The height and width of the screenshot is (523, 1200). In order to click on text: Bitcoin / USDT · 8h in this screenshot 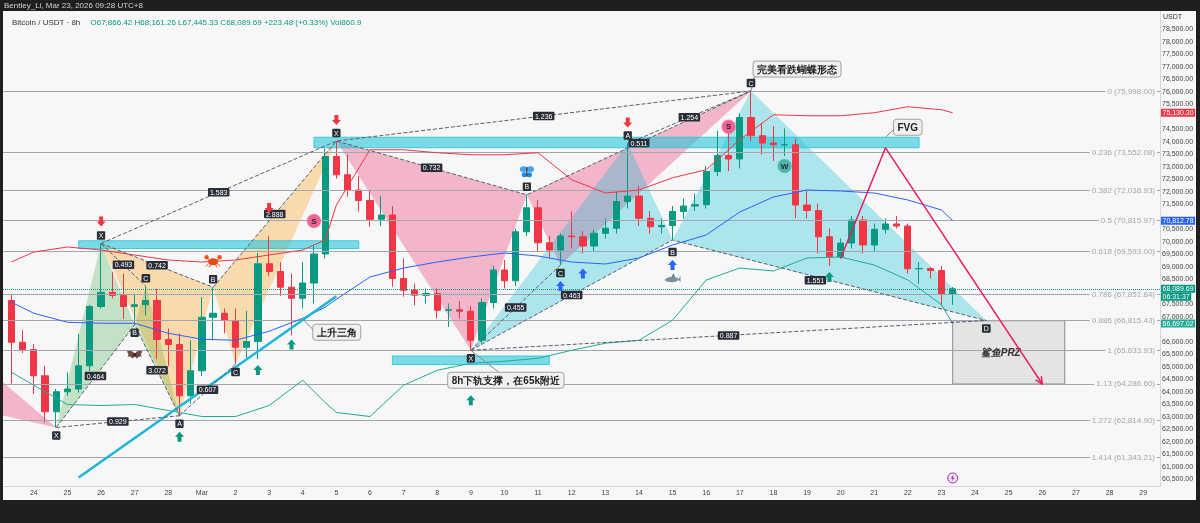, I will do `click(46, 22)`.